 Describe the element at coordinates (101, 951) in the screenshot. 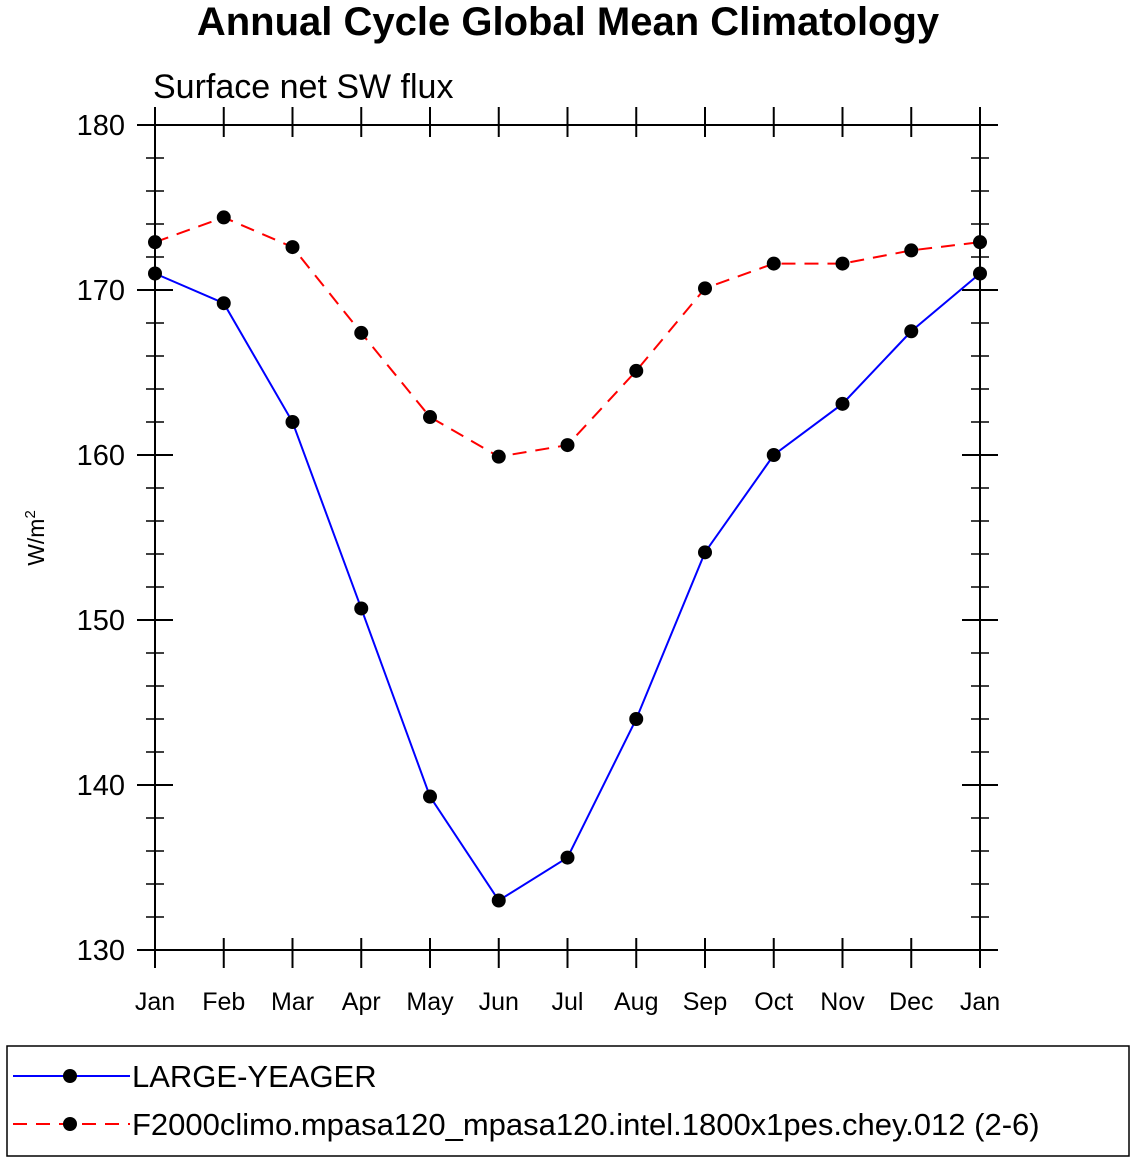

I see `y-tick-label: 130` at that location.